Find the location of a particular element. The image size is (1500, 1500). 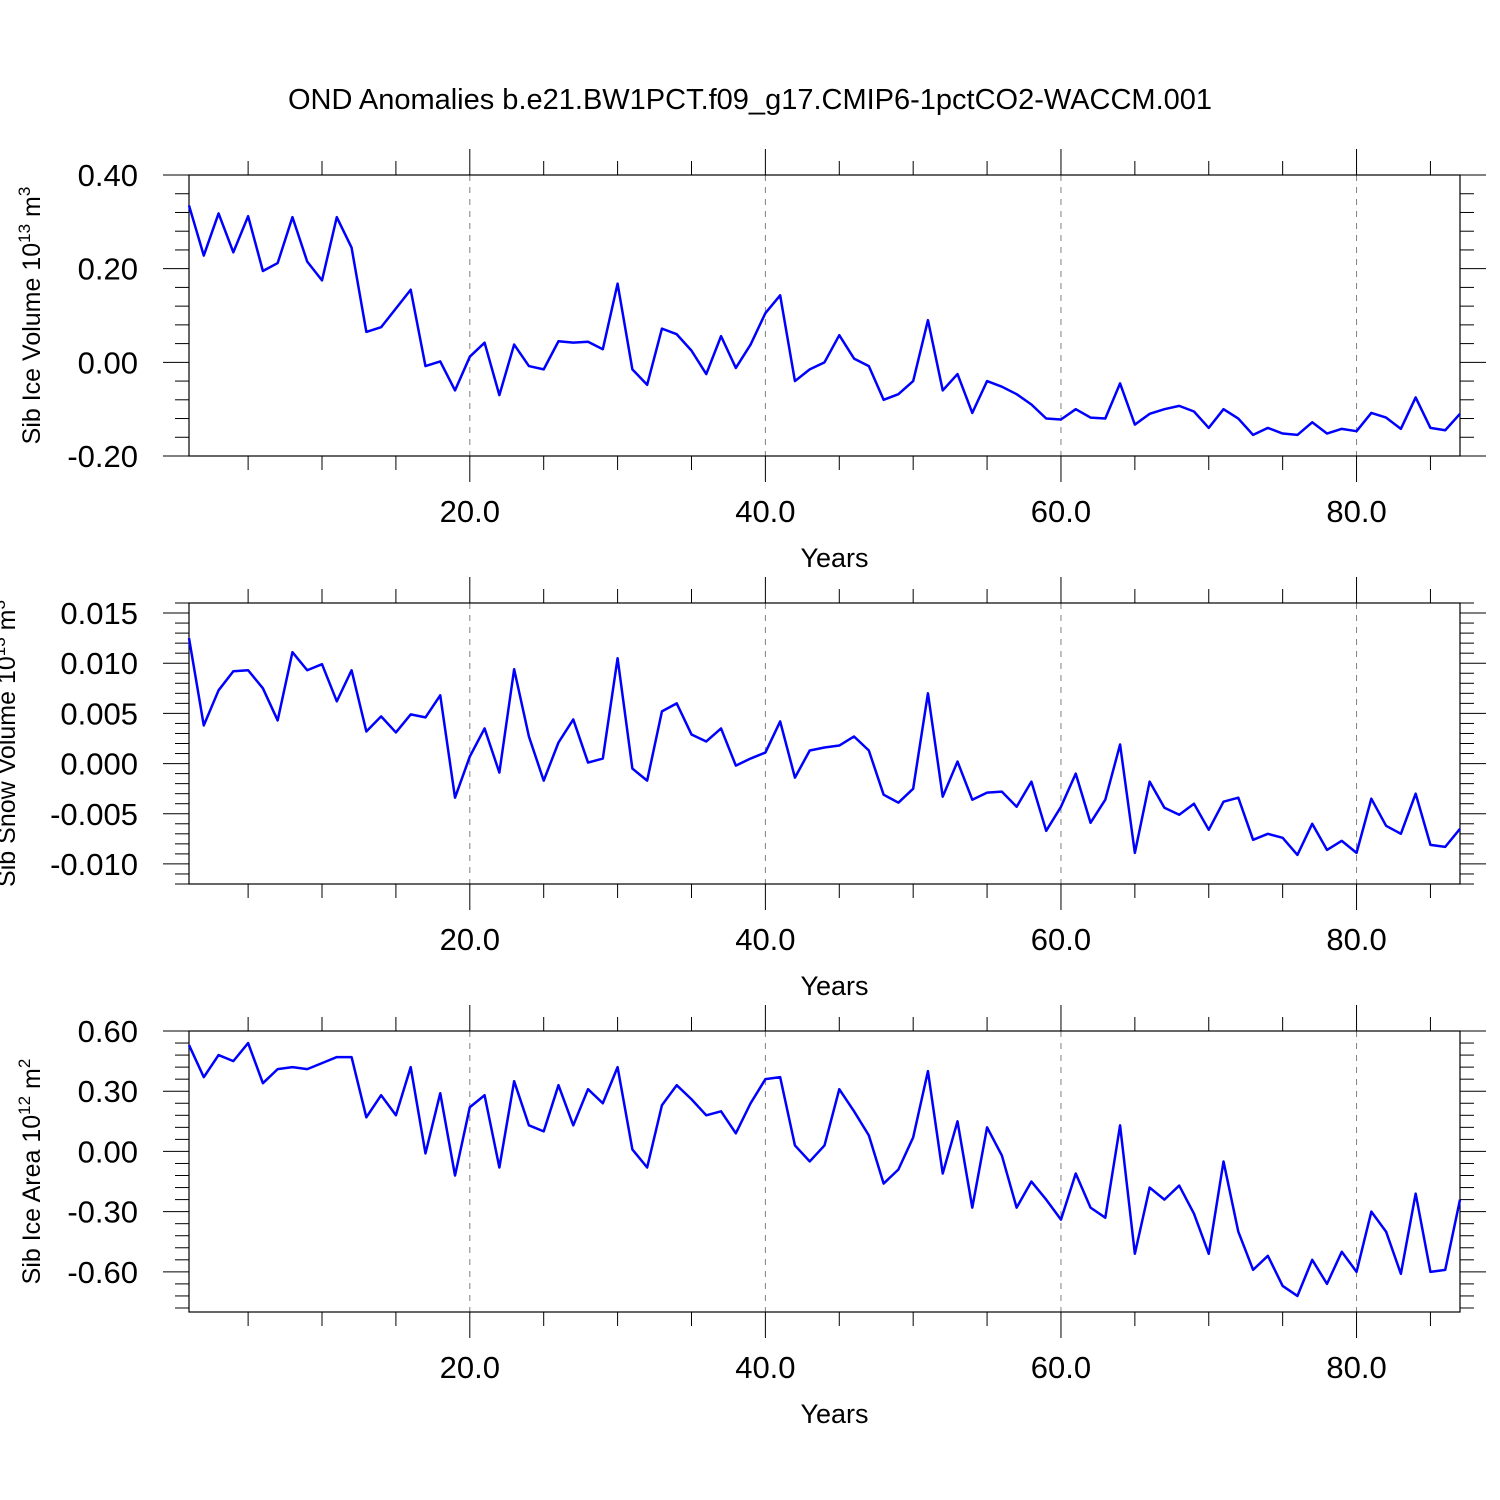

y-axis-title-text: Sib Ice Area 10 is located at coordinates (32, 1200).